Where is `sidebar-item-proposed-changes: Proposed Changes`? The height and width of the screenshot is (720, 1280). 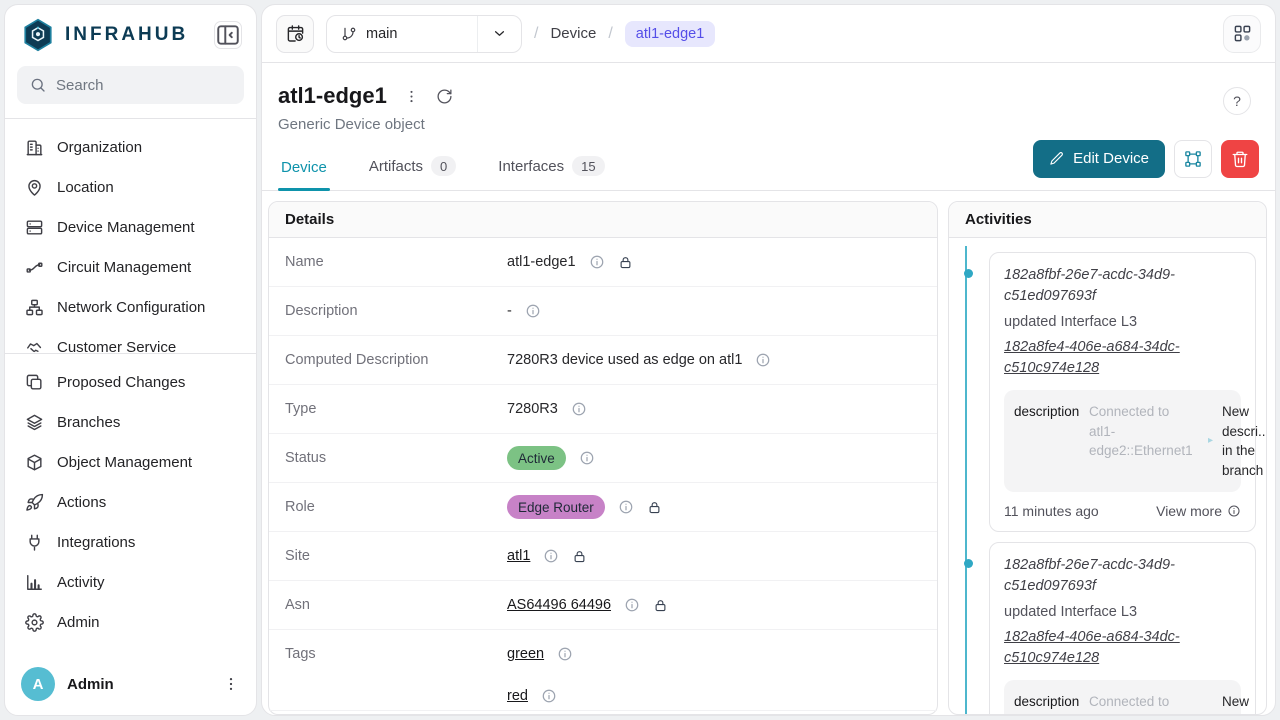
sidebar-item-proposed-changes: Proposed Changes is located at coordinates (130, 382).